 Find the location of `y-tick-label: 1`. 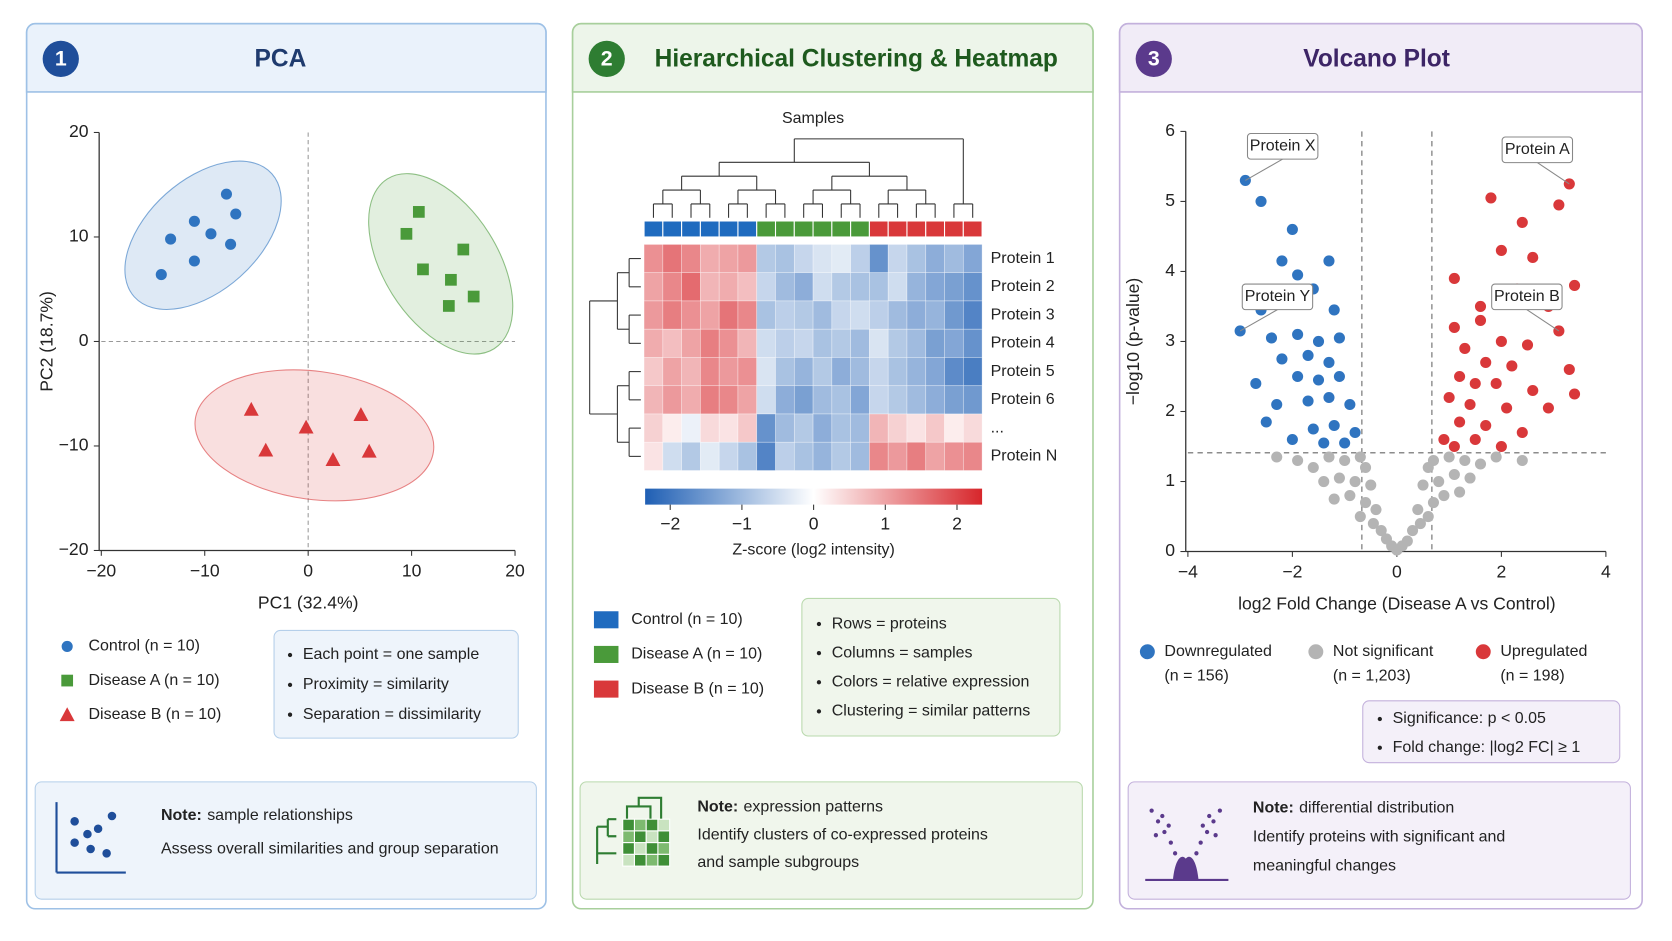

y-tick-label: 1 is located at coordinates (1170, 480).